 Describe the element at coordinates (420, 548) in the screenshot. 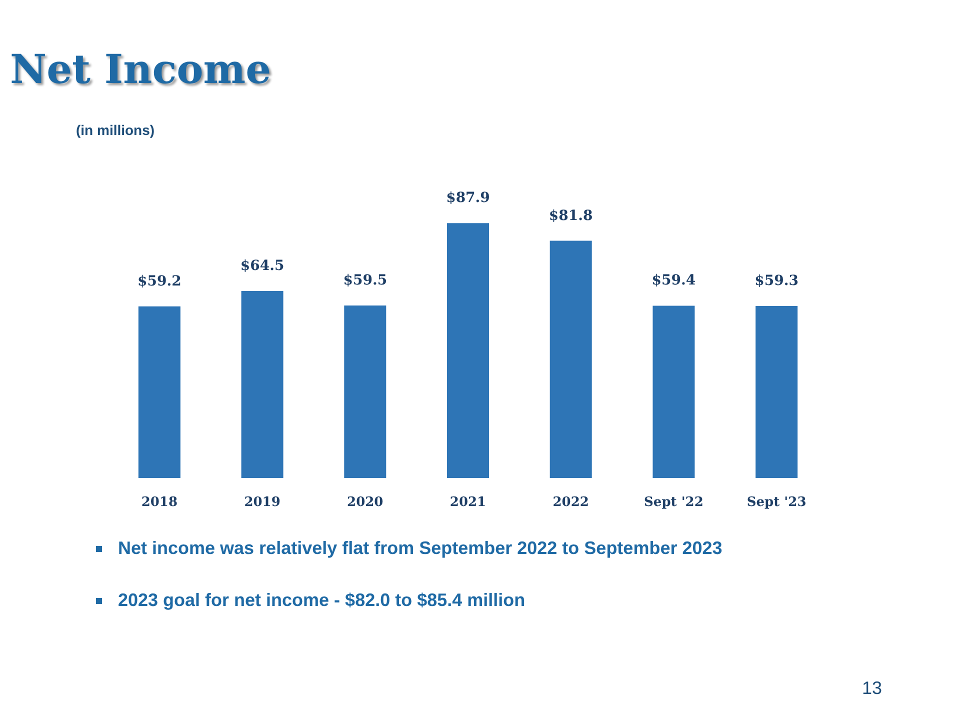

I see `text: Net income was relatively flat from September 2022 to September 2023` at that location.